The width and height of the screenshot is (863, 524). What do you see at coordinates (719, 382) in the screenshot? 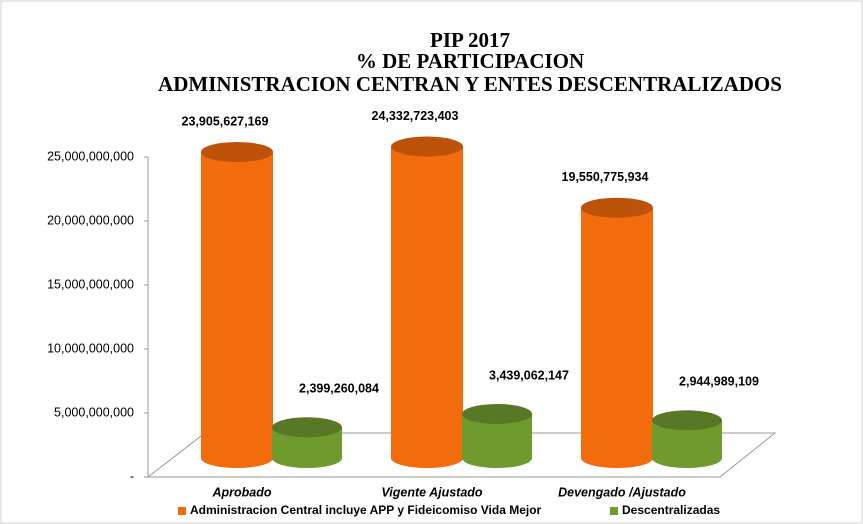
I see `value-label: 2,944,989,109` at bounding box center [719, 382].